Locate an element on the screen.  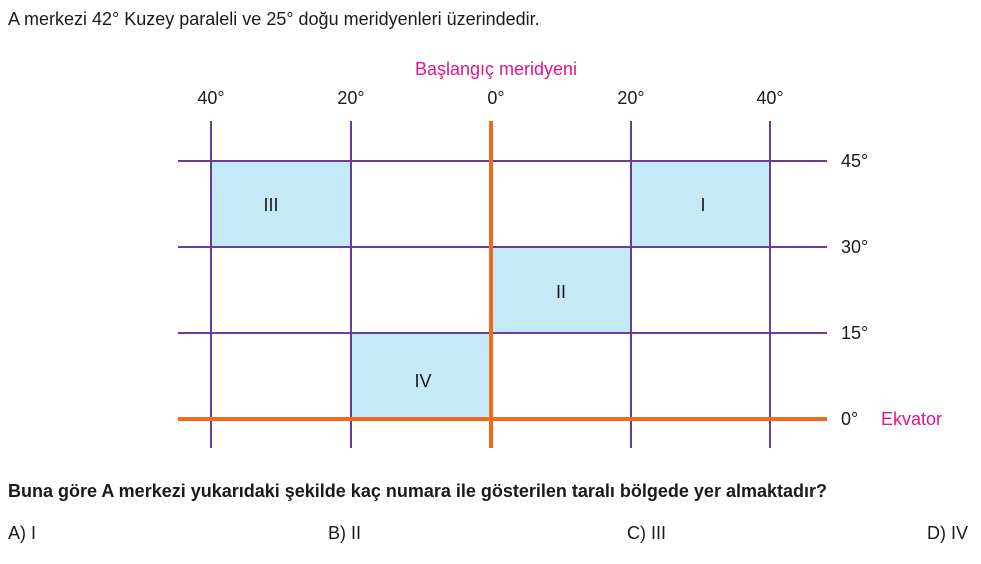
region-ii is located at coordinates (561, 290).